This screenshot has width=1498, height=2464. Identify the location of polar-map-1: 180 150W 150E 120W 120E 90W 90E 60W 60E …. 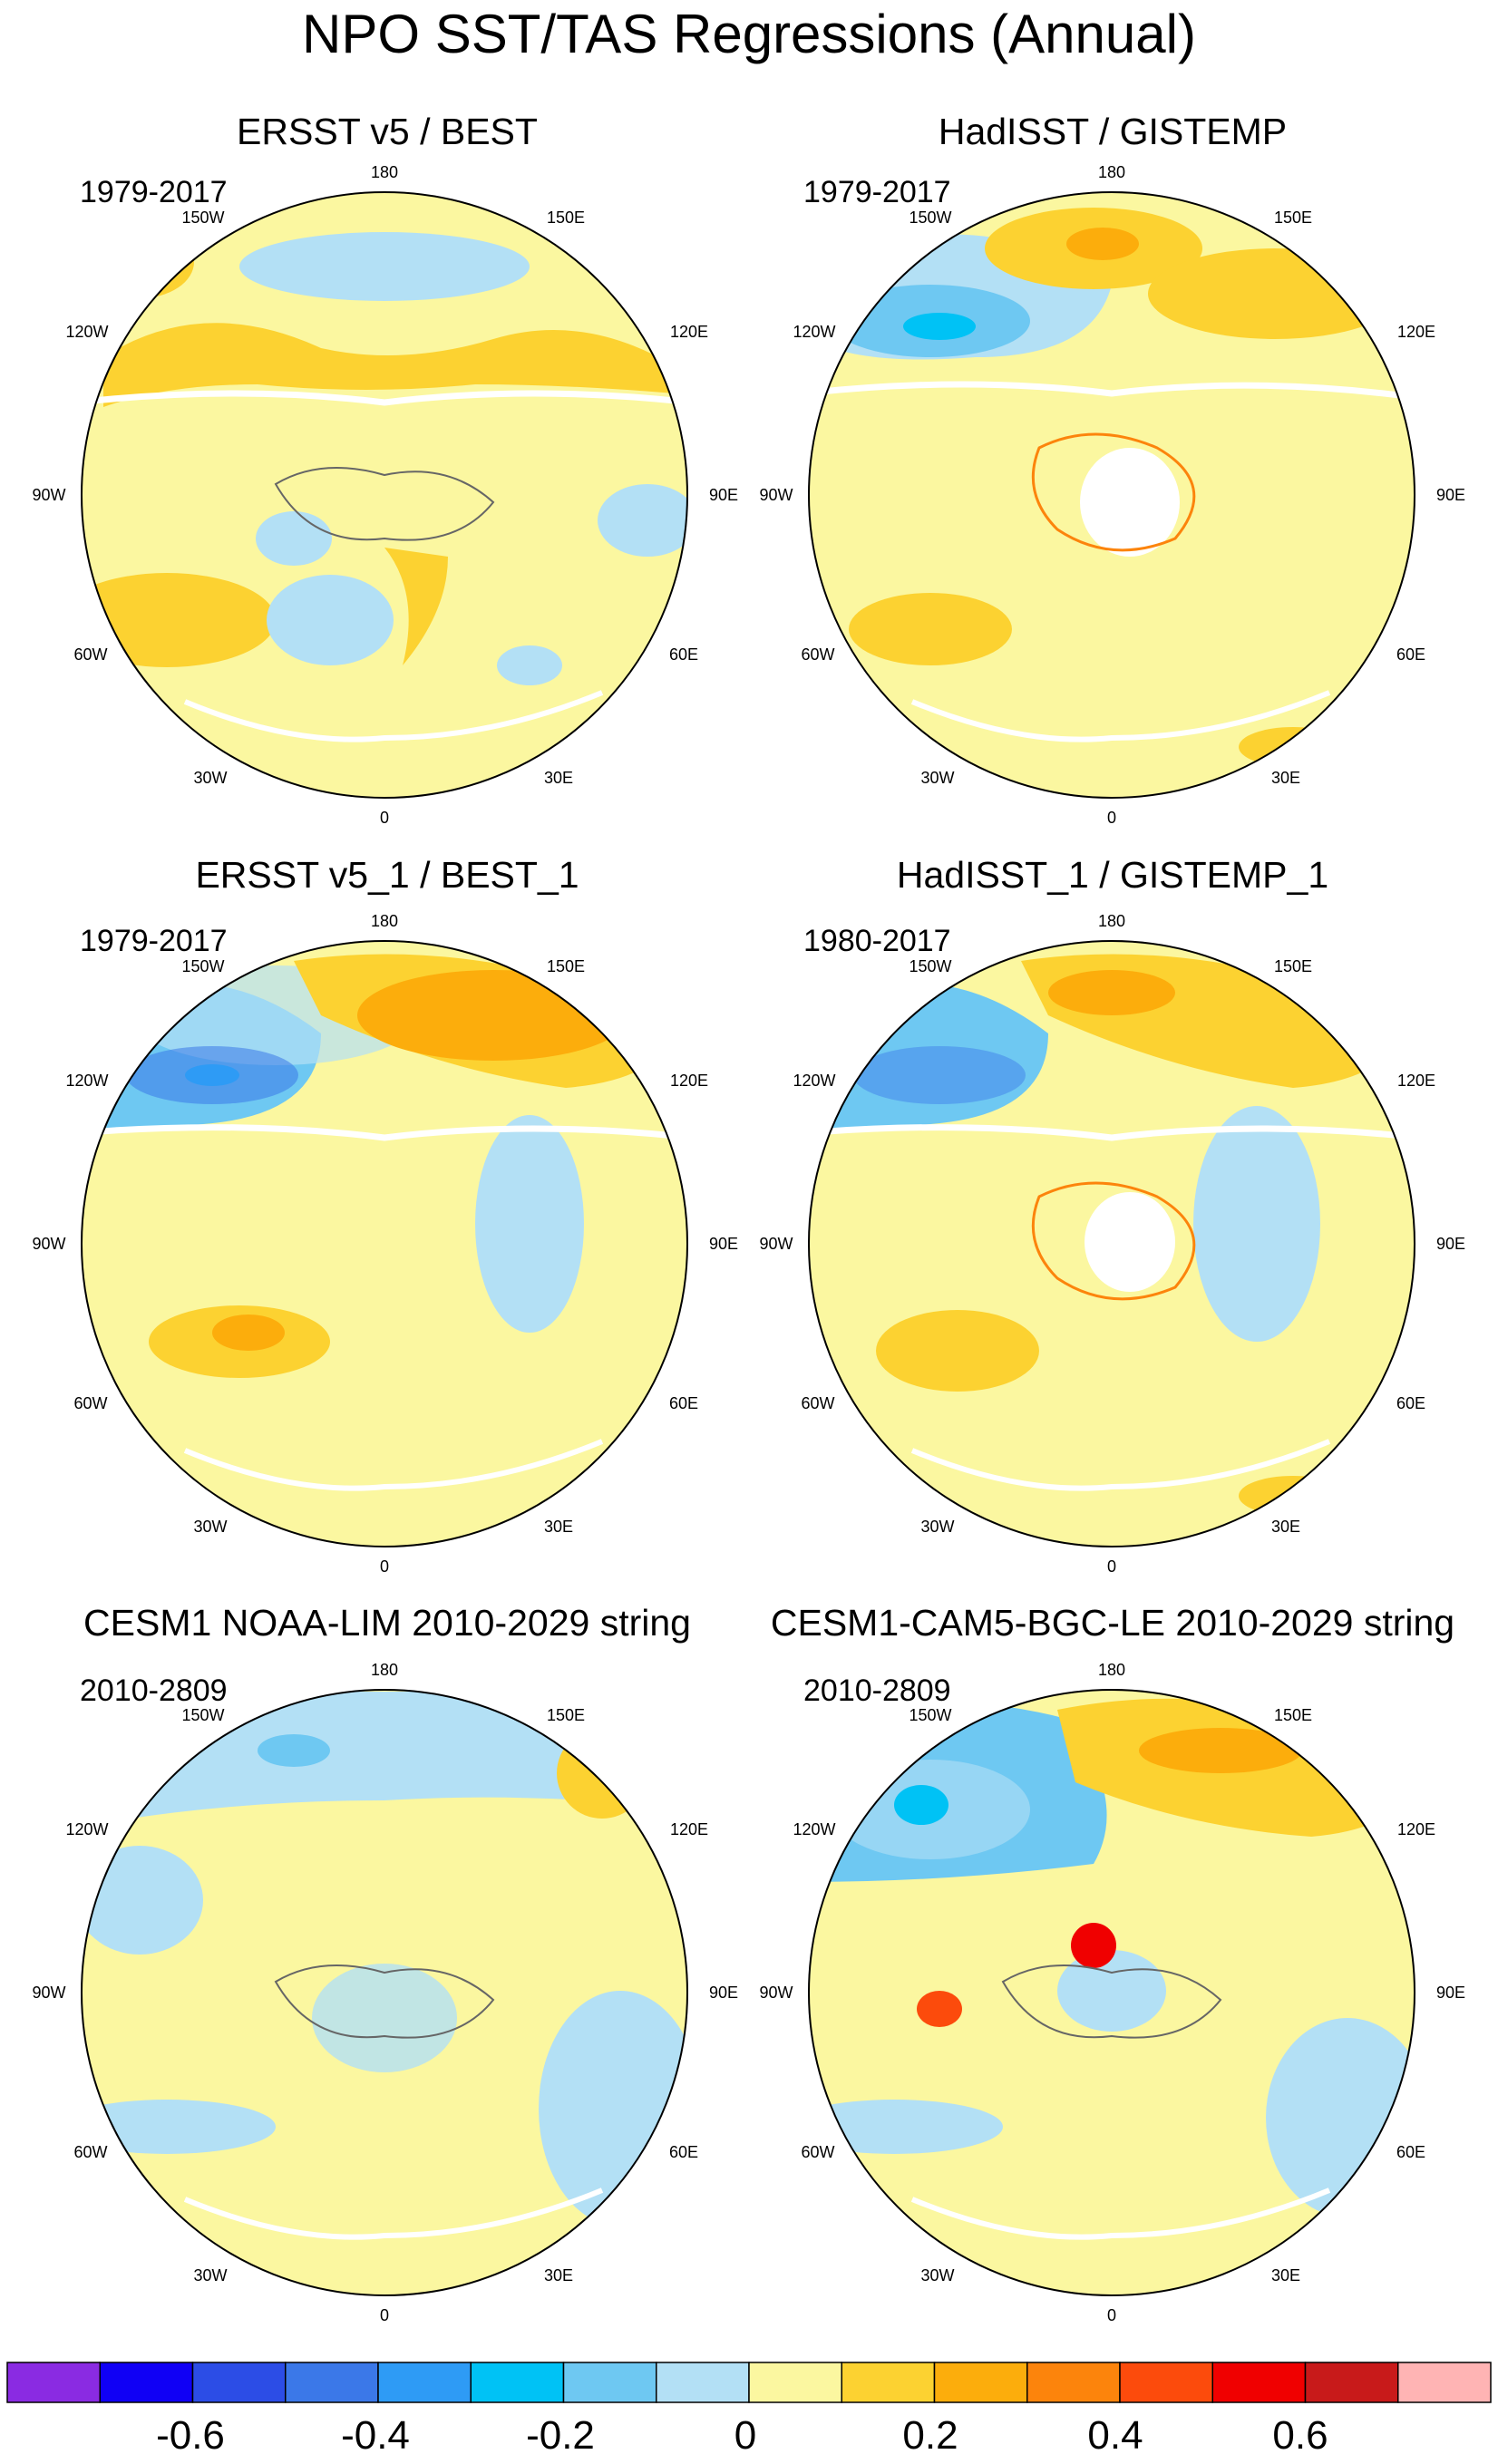
(385, 495).